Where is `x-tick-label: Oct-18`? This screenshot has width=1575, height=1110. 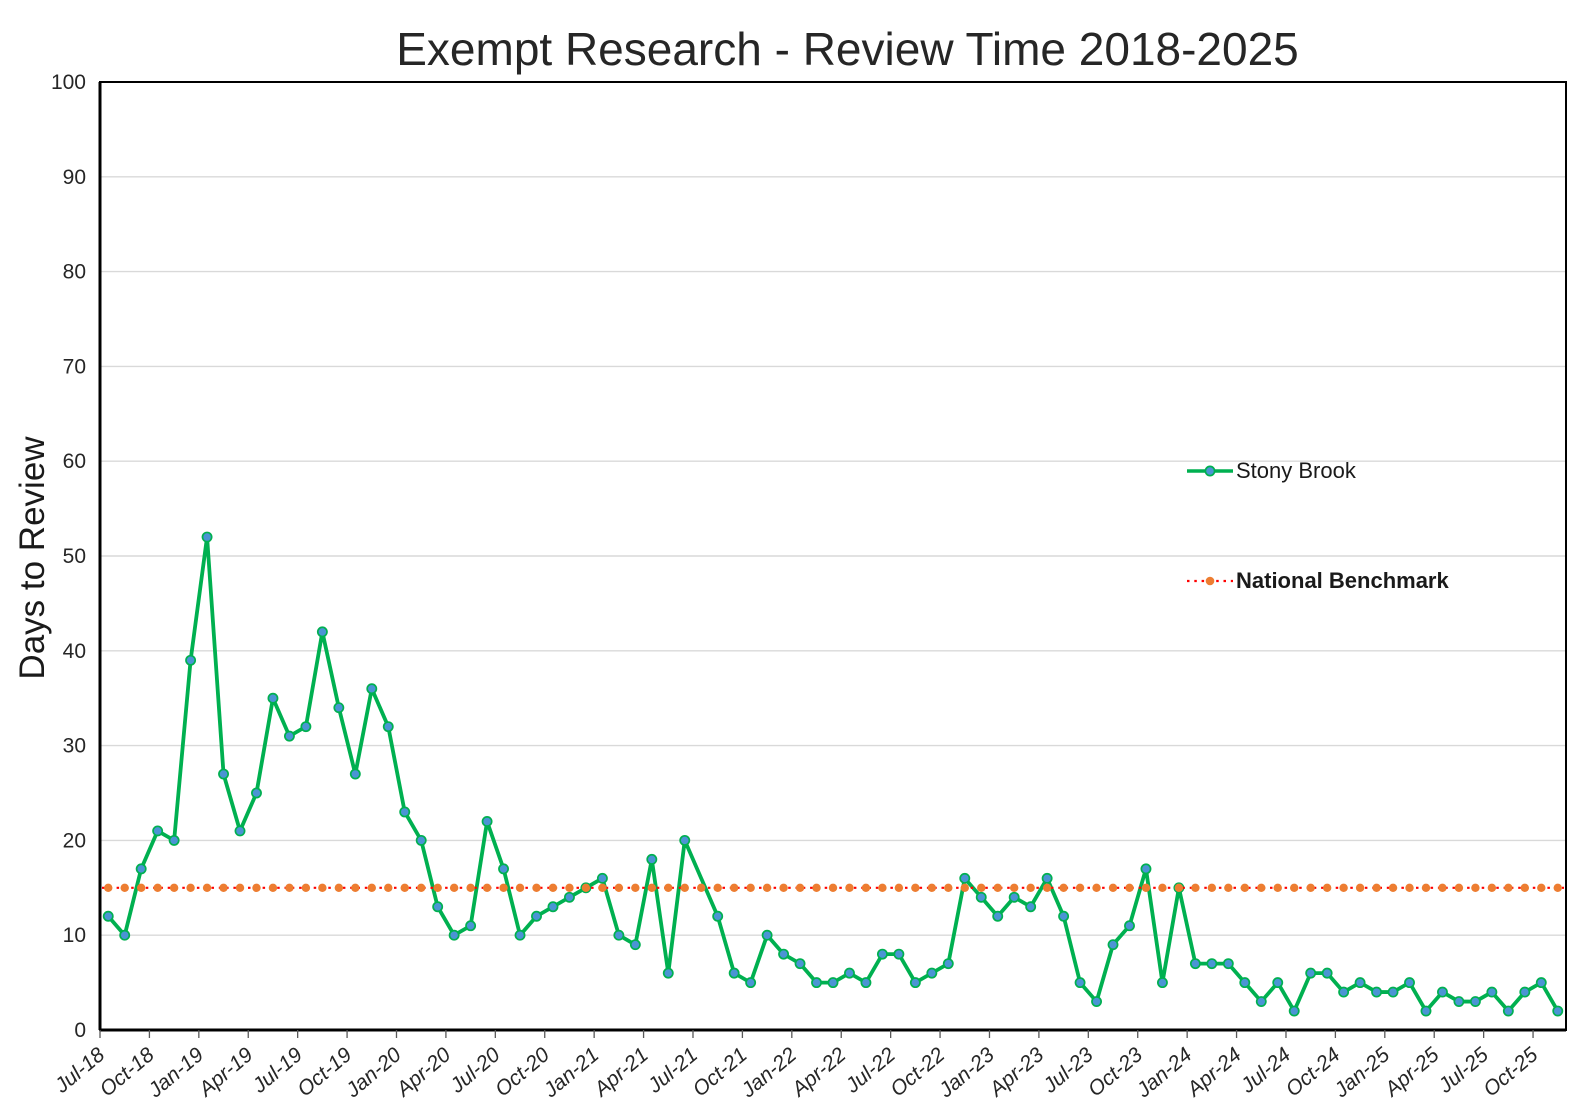 x-tick-label: Oct-18 is located at coordinates (127, 1072).